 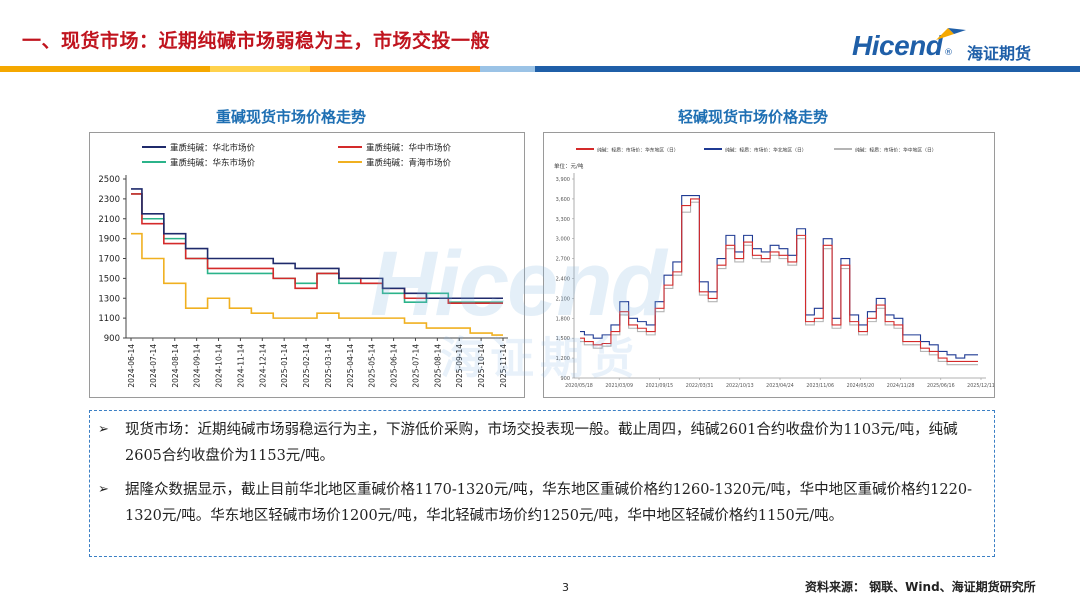 What do you see at coordinates (565, 587) in the screenshot?
I see `page-number: 3` at bounding box center [565, 587].